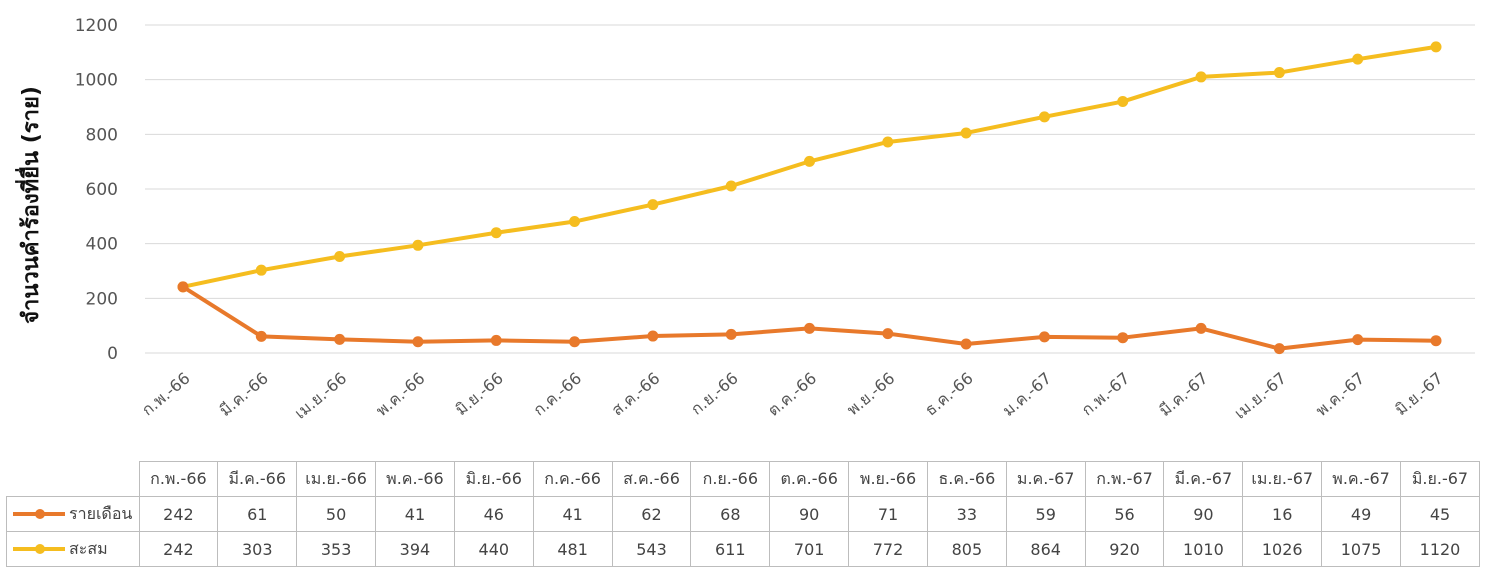 This screenshot has width=1487, height=574. I want to click on table-cell: 805, so click(966, 549).